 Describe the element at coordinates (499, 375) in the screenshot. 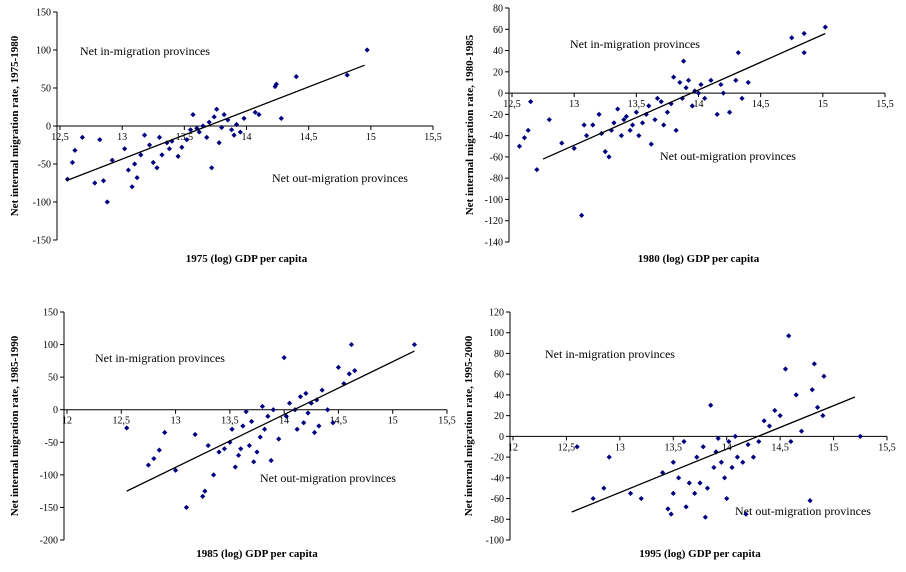

I see `y-tick-label: 60` at that location.